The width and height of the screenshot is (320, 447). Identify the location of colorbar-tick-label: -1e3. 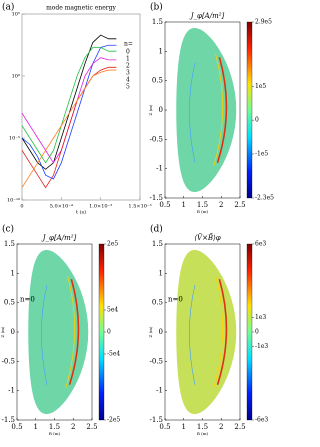
(261, 346).